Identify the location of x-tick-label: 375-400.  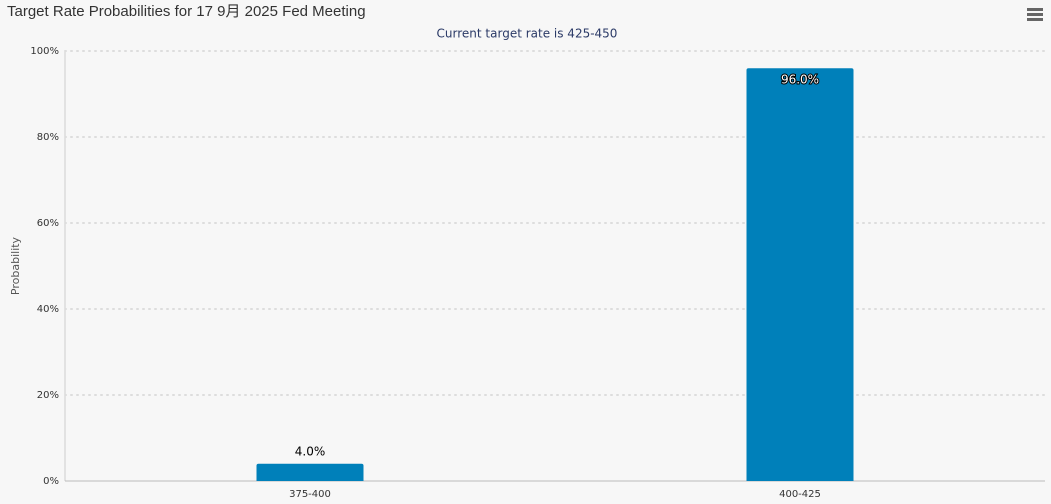
(310, 494).